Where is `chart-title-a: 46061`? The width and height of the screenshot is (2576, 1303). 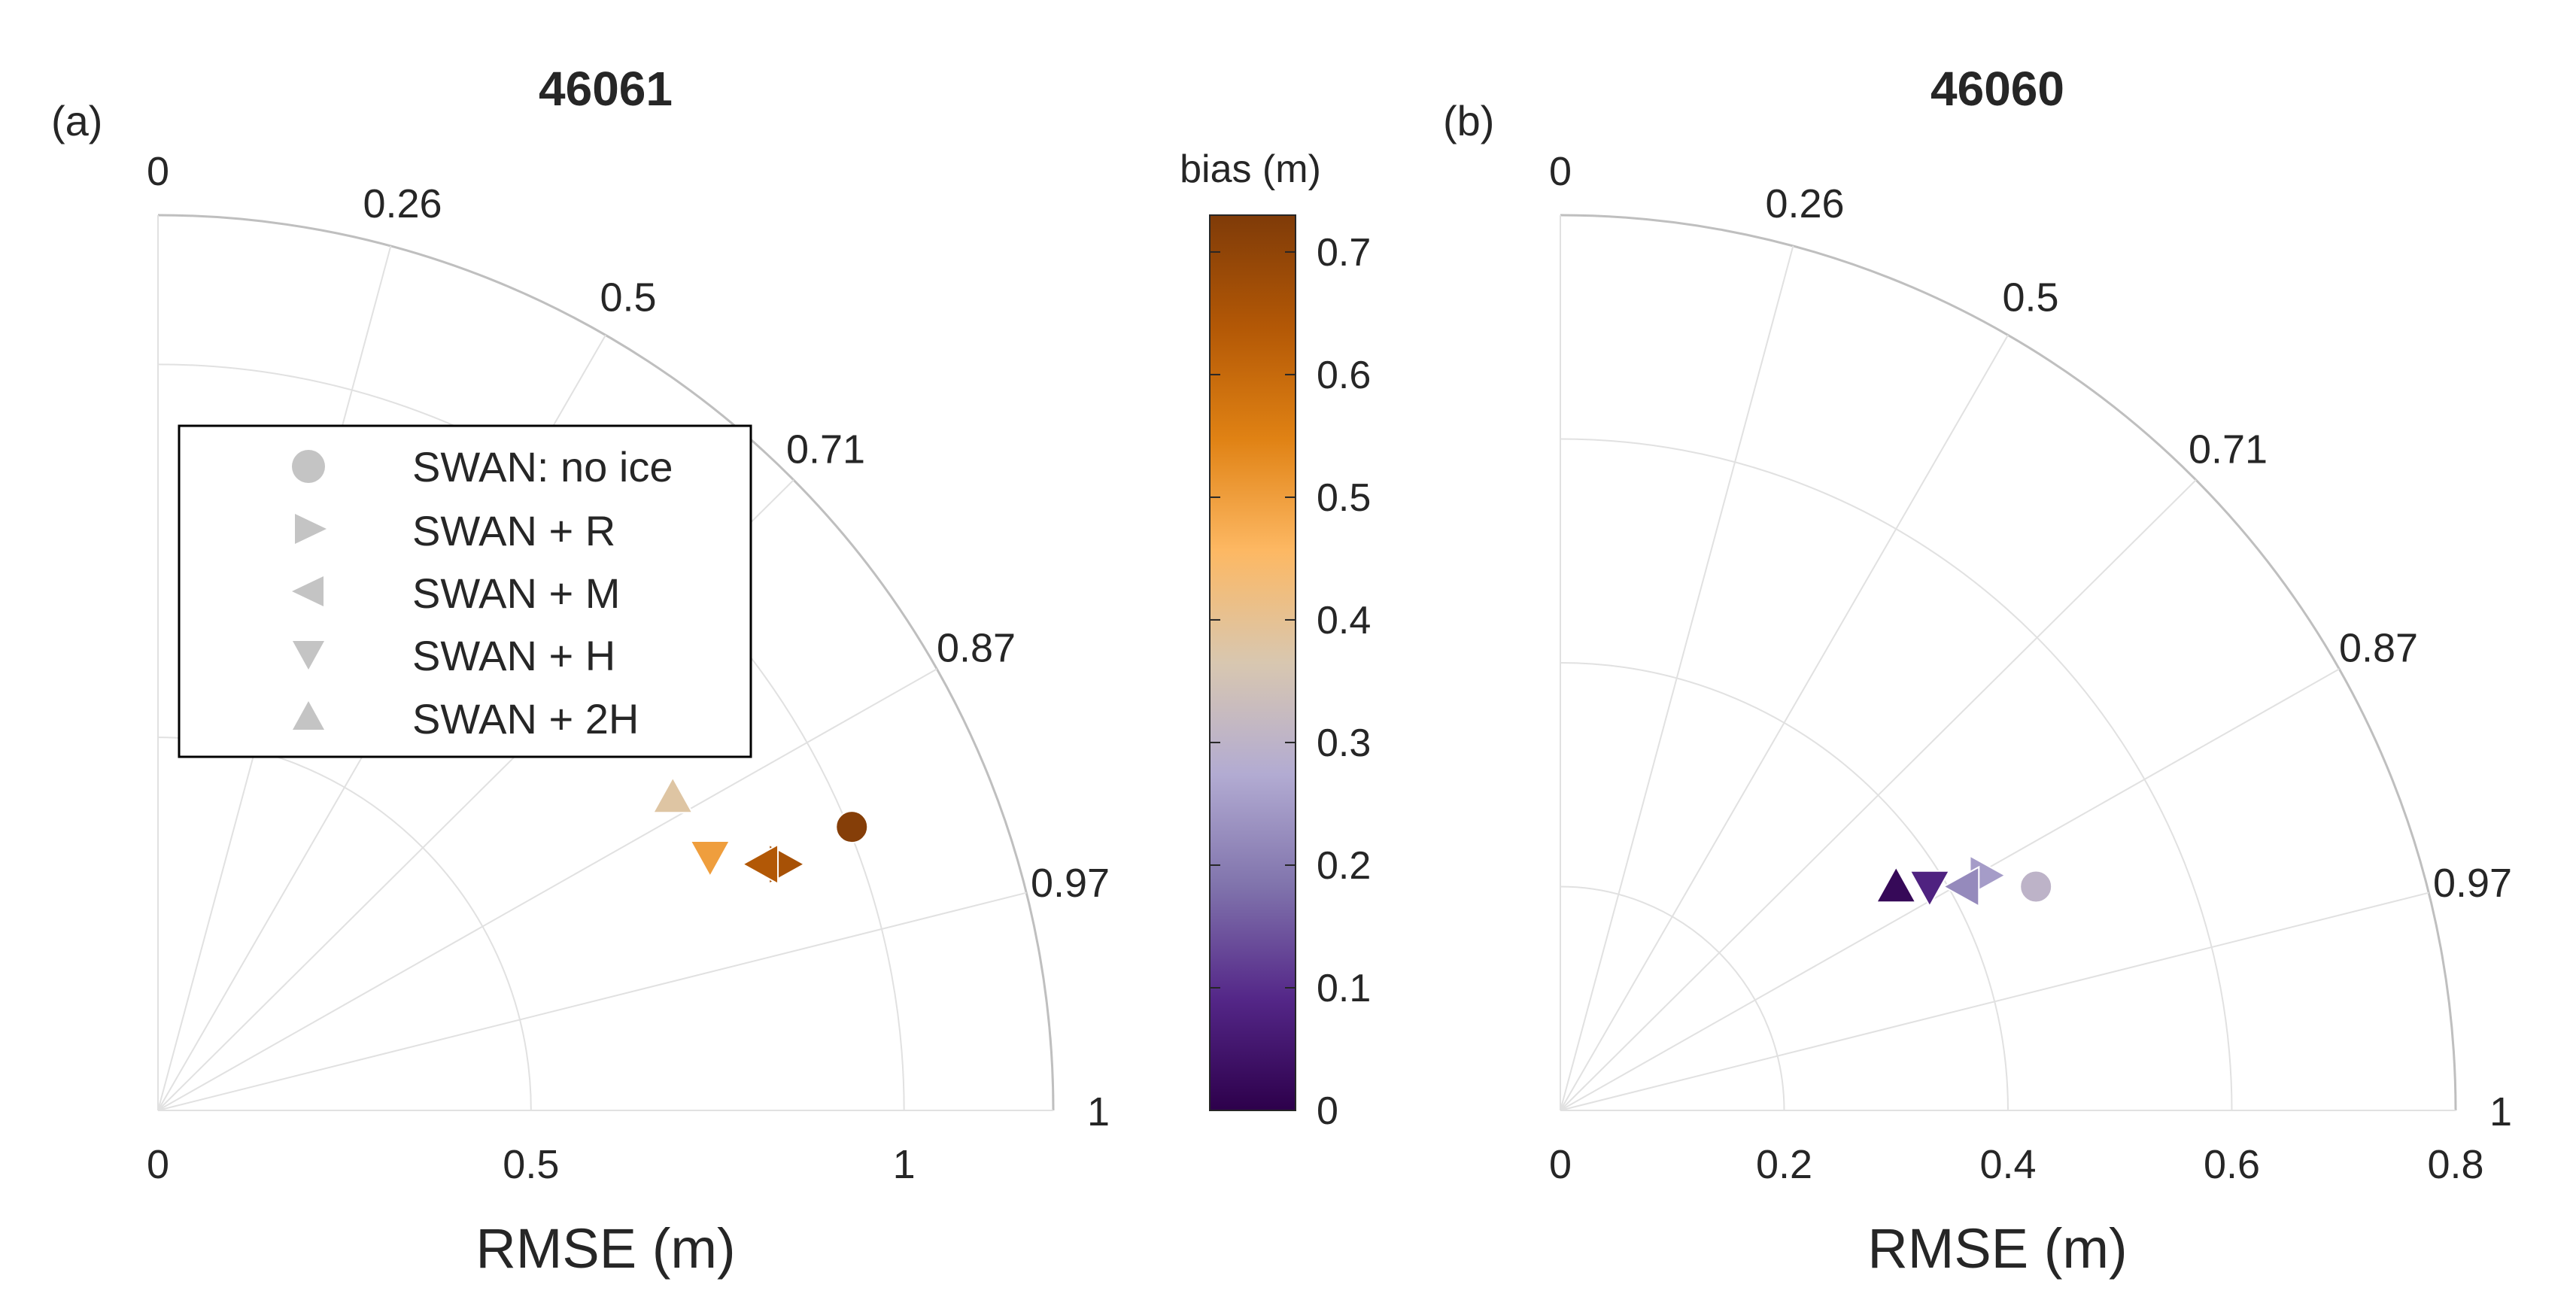
chart-title-a: 46061 is located at coordinates (606, 89).